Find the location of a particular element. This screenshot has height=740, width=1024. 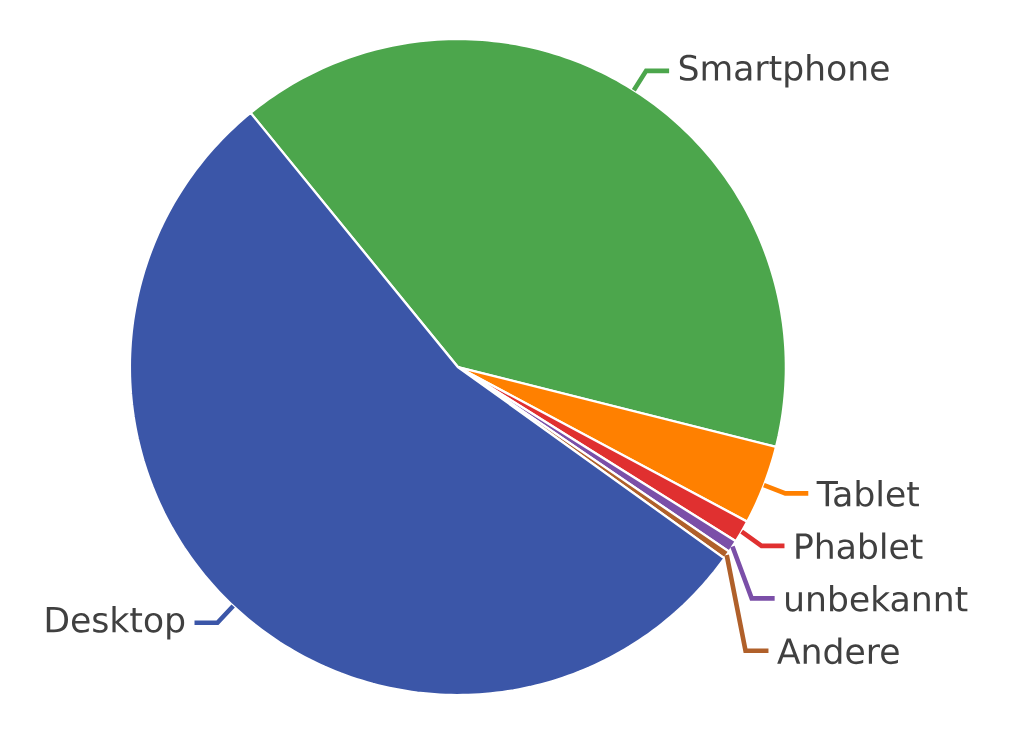

slice-label: Tablet is located at coordinates (867, 493).